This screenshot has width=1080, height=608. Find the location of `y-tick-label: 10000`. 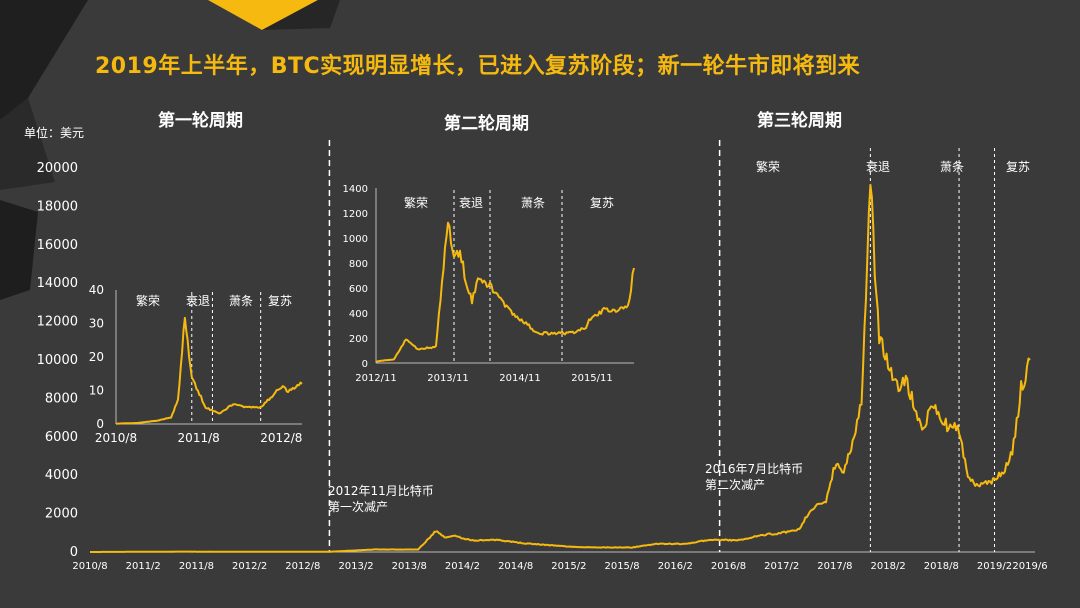

y-tick-label: 10000 is located at coordinates (57, 360).